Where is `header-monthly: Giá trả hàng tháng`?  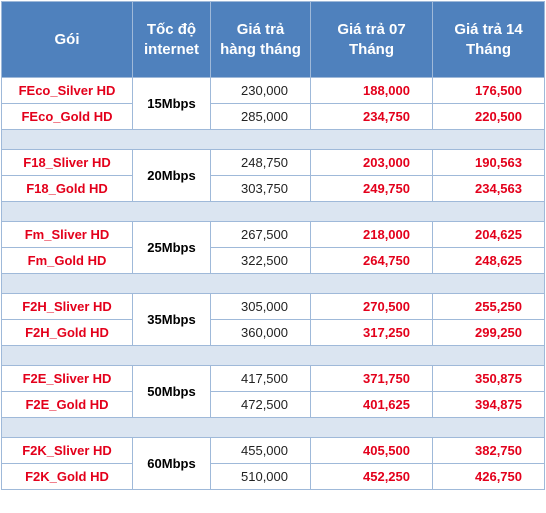
header-monthly: Giá trả hàng tháng is located at coordinates (260, 39).